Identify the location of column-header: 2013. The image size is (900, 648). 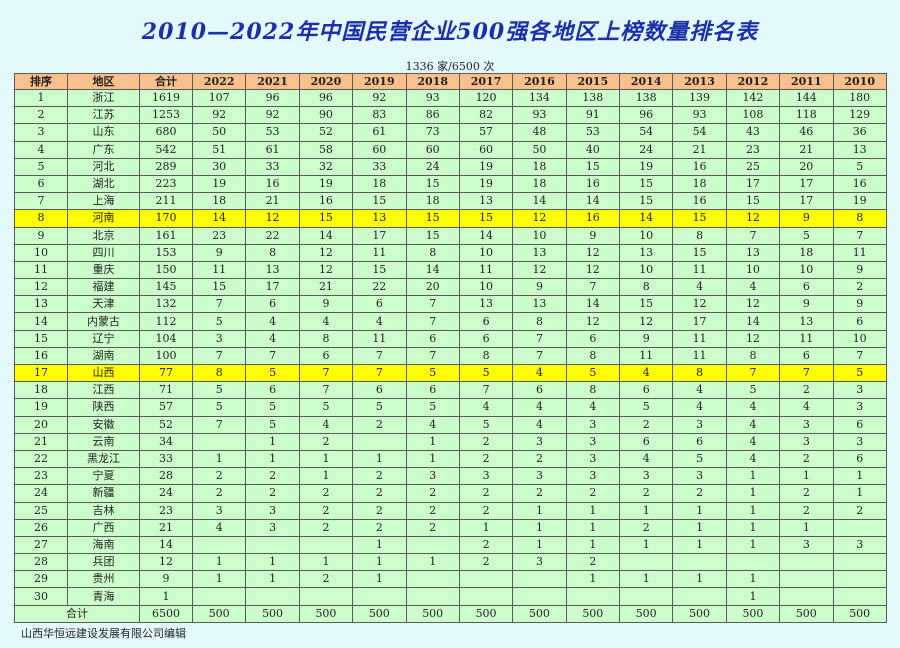
(699, 81).